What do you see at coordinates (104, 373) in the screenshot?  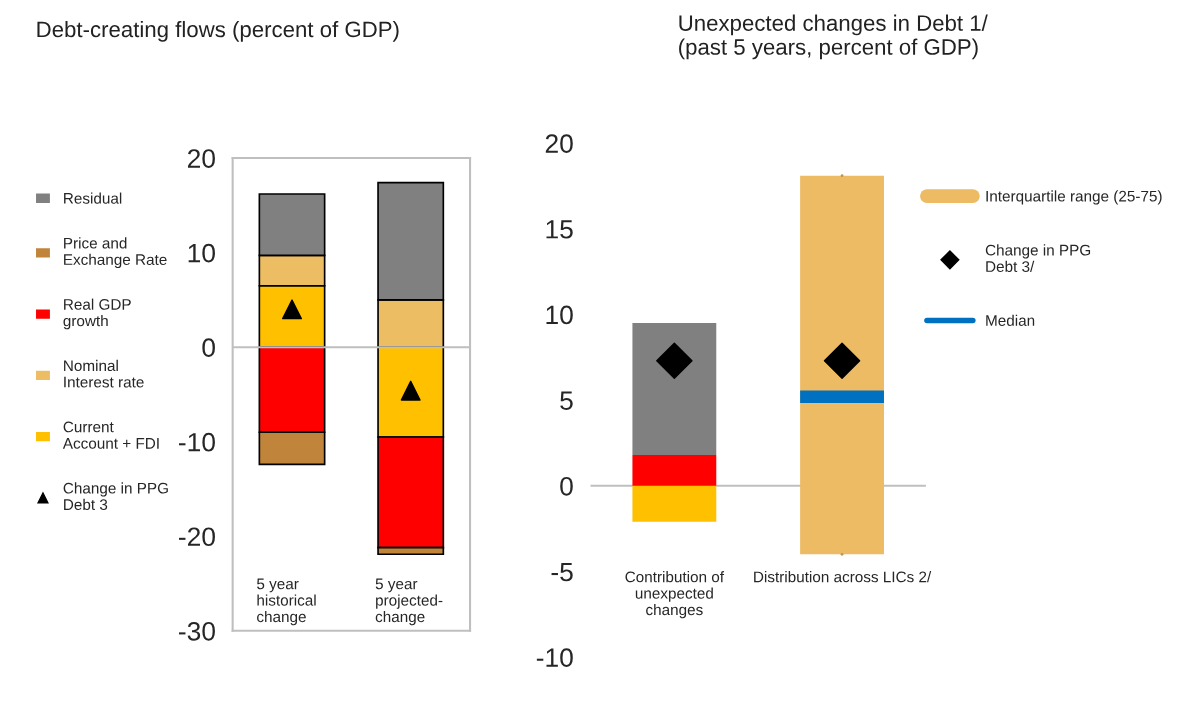 I see `legend-label: Nominal Interest rate` at bounding box center [104, 373].